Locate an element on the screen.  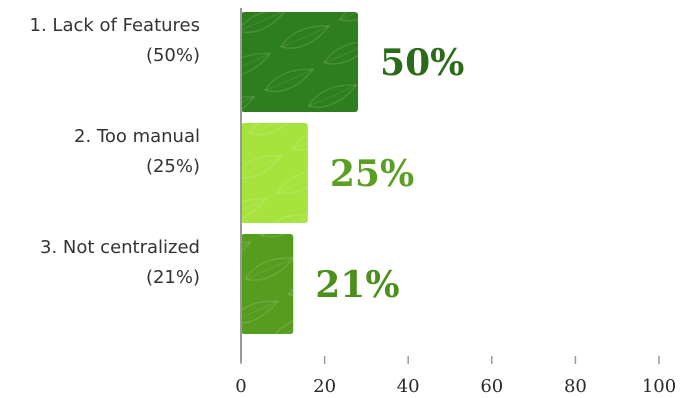
bar-3-texture is located at coordinates (267, 284).